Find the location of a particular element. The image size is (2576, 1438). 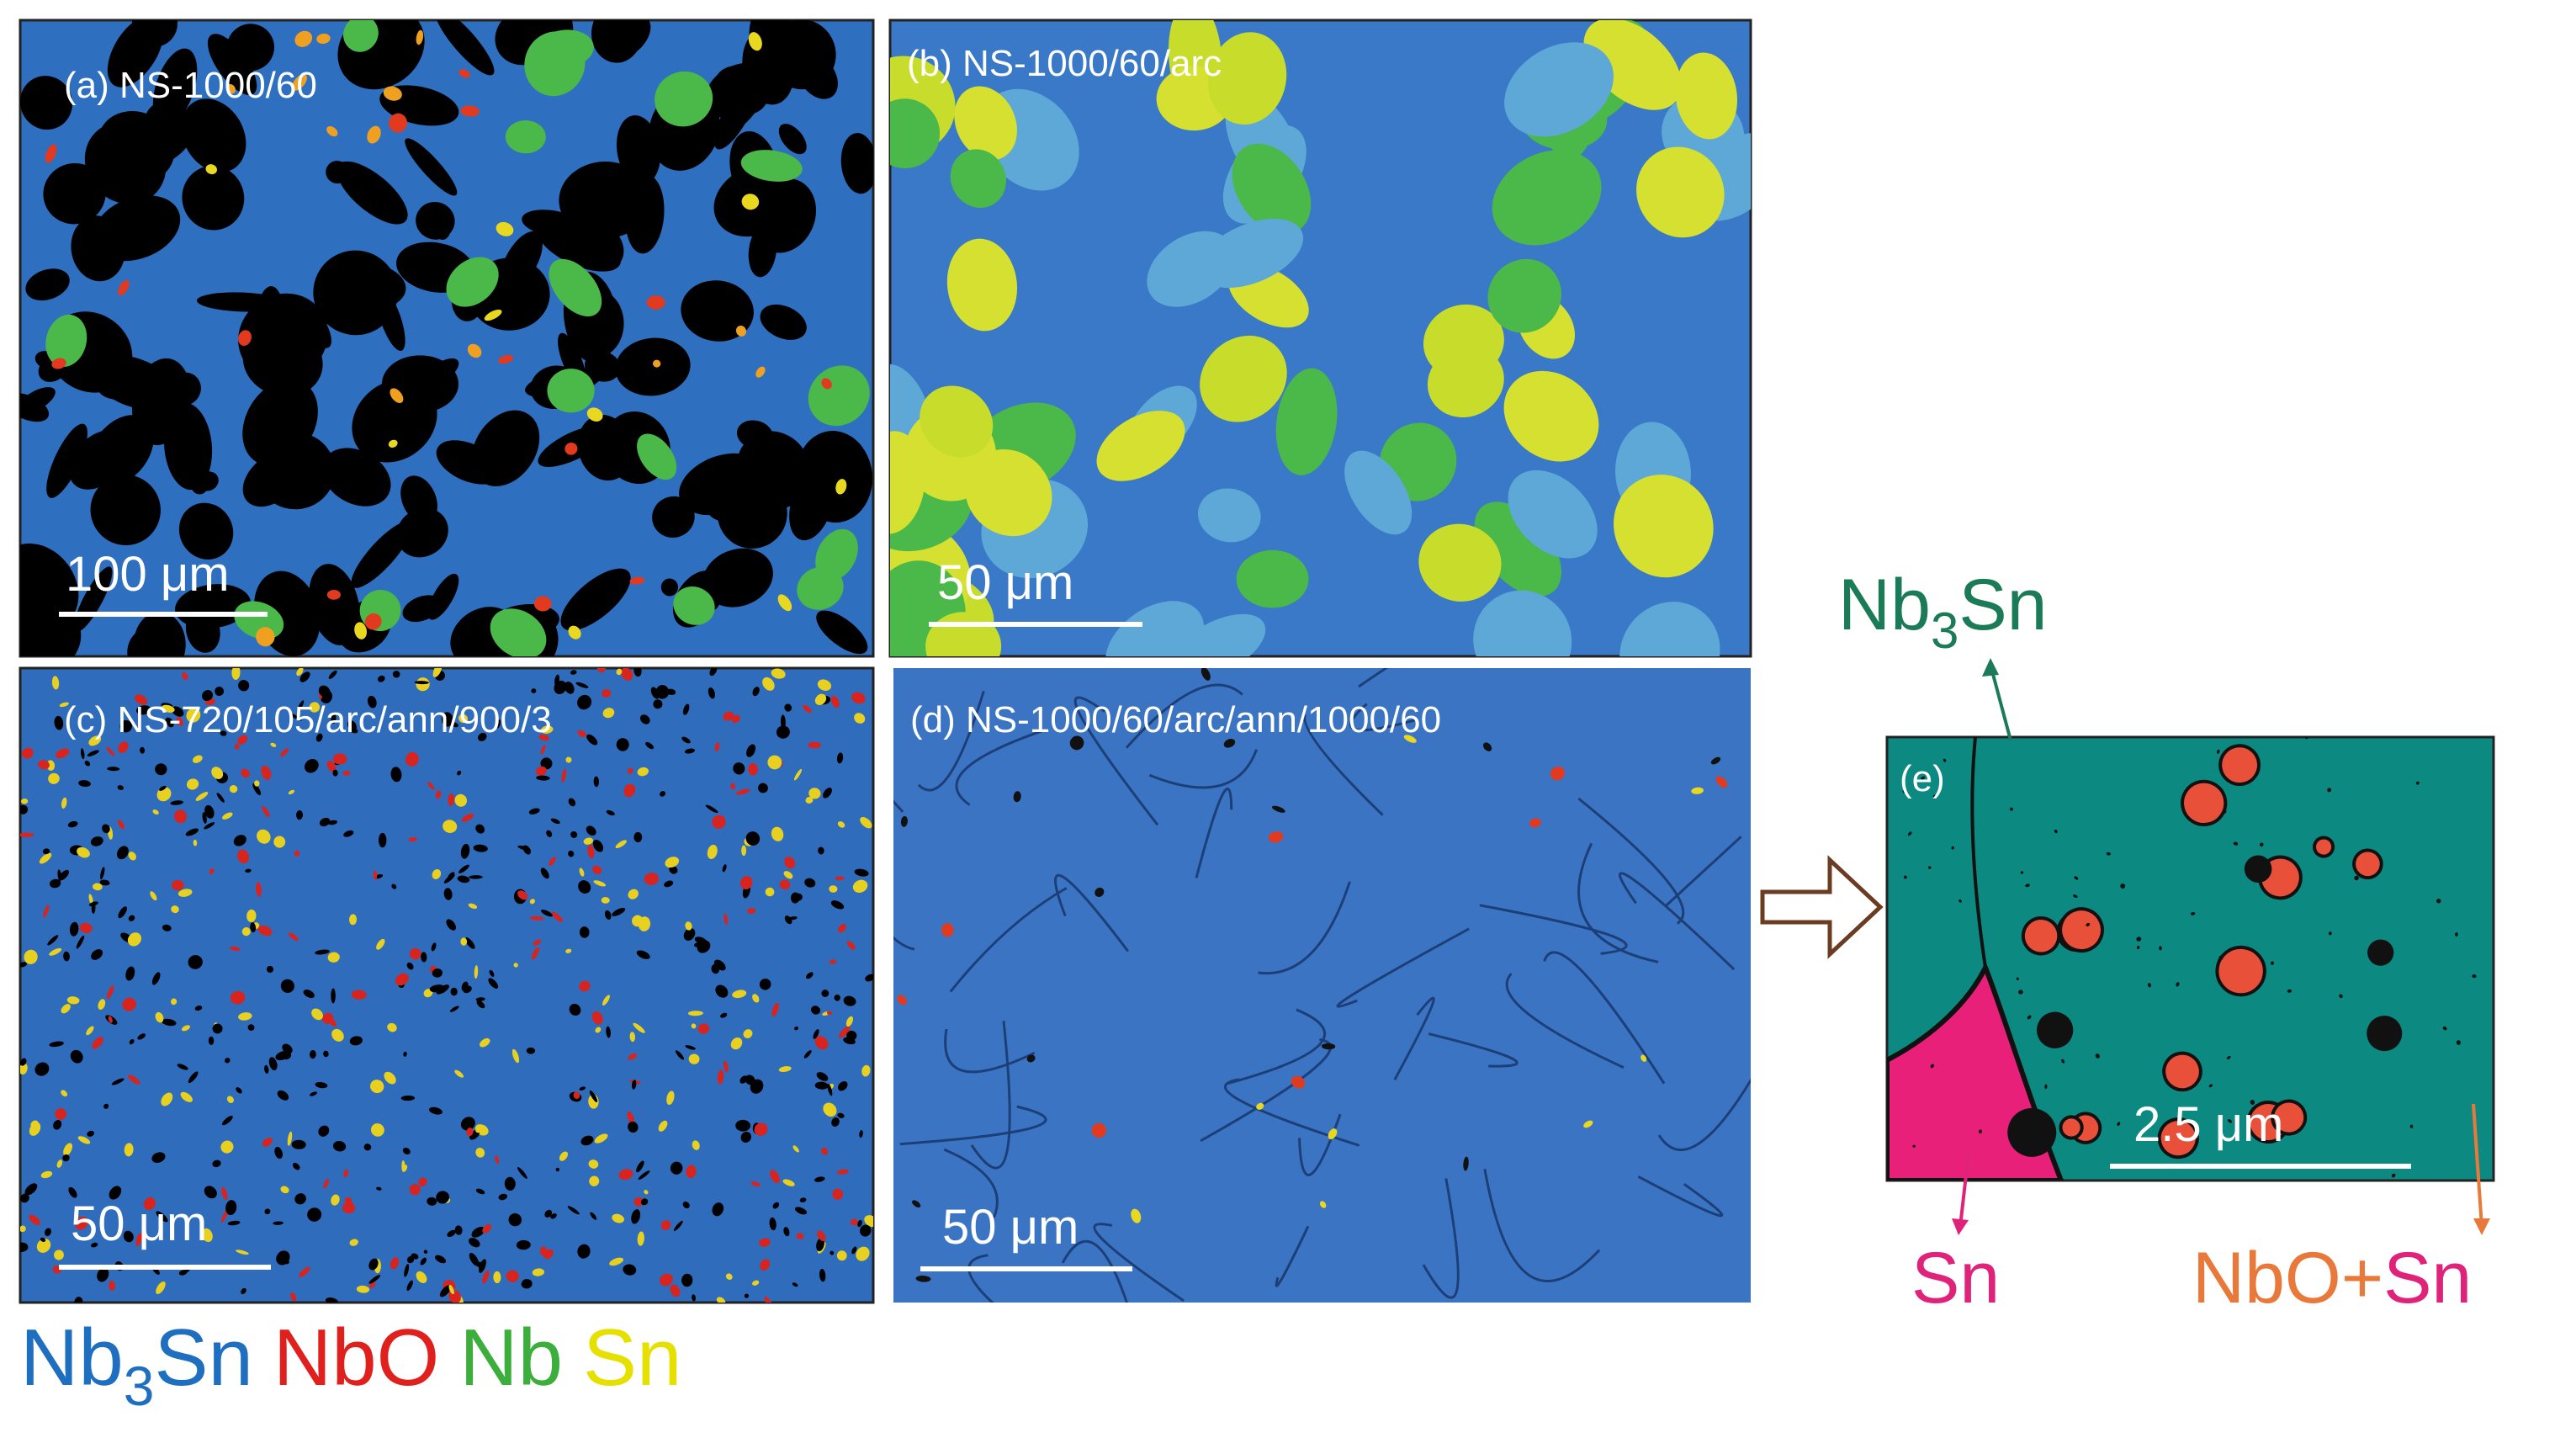

panel-label: (c) NS-720/105/arc/ann/900/3 is located at coordinates (308, 719).